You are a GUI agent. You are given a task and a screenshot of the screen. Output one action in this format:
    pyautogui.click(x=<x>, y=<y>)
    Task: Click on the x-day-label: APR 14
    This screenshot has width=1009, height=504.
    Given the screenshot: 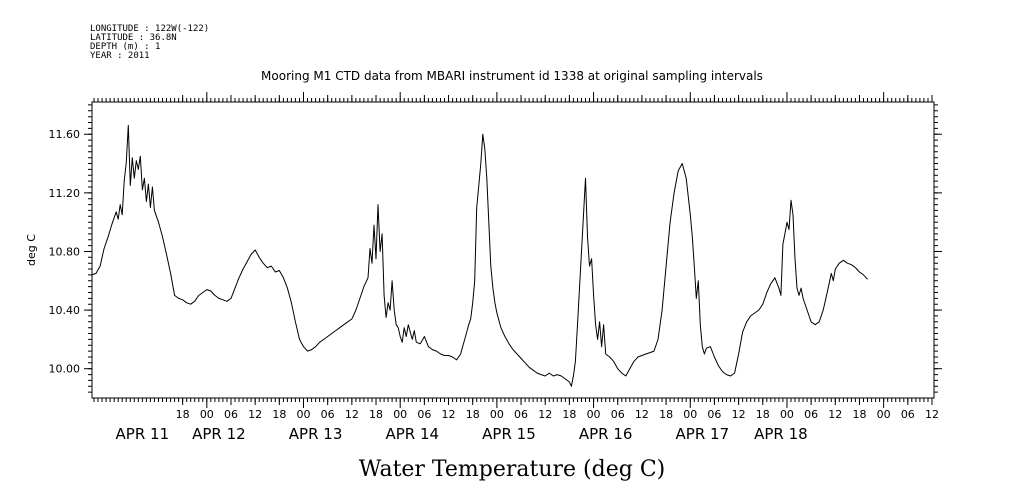 What is the action you would take?
    pyautogui.click(x=412, y=434)
    